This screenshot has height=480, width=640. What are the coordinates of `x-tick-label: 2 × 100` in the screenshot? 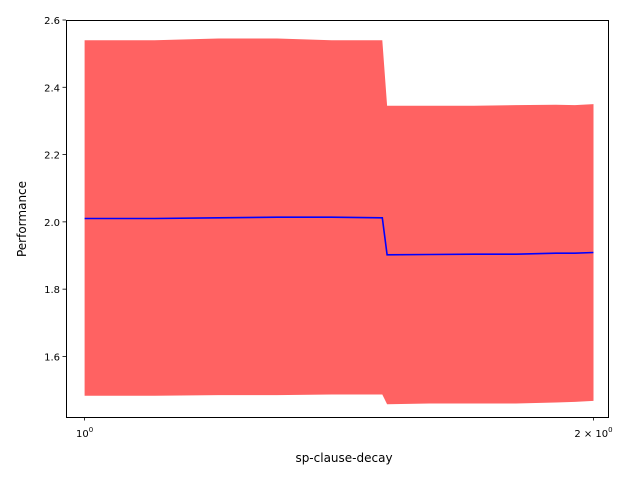 It's located at (593, 433).